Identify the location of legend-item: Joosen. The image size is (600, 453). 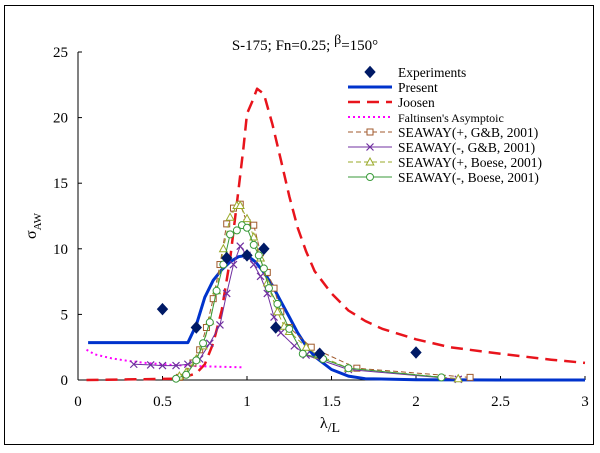
(391, 102).